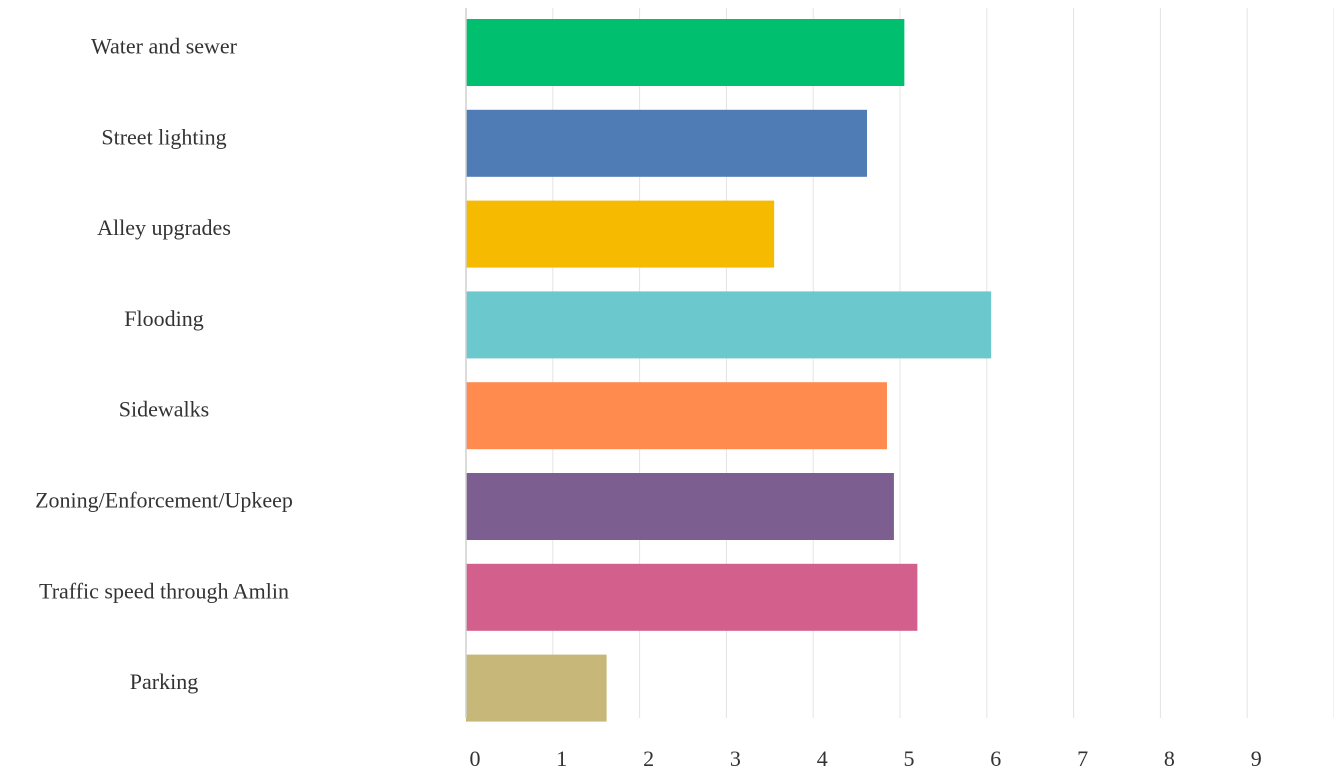  I want to click on x-tick-label: 9, so click(1256, 758).